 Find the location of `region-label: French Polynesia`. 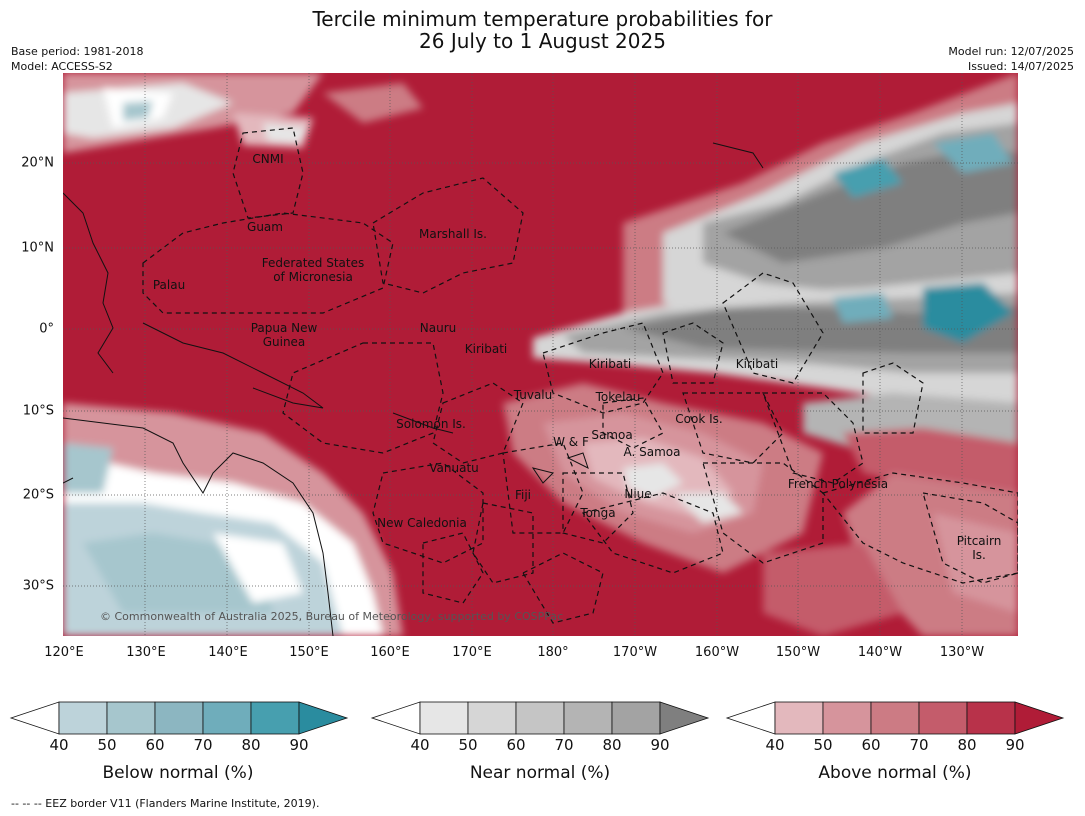

region-label: French Polynesia is located at coordinates (838, 484).